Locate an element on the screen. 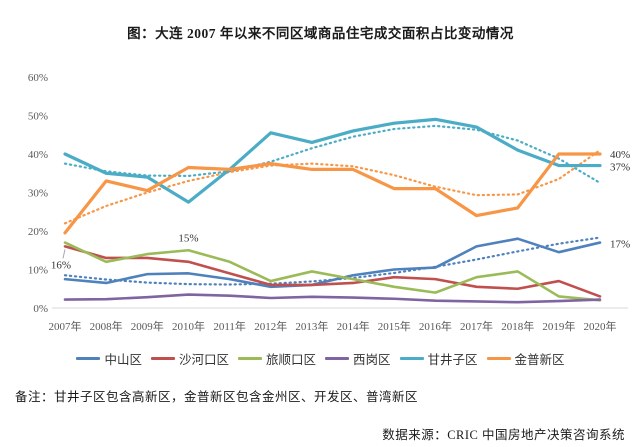 Image resolution: width=641 pixels, height=447 pixels. series-line-zhongshan is located at coordinates (332, 263).